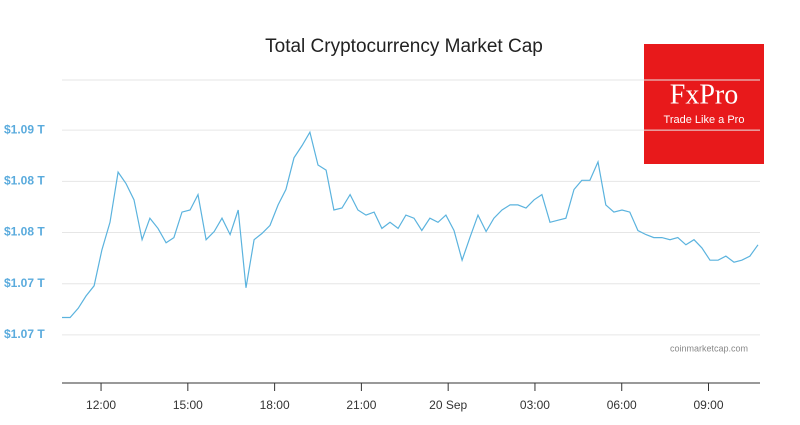 The width and height of the screenshot is (800, 425). What do you see at coordinates (404, 46) in the screenshot?
I see `chart-title: Total Cryptocurrency Market Cap` at bounding box center [404, 46].